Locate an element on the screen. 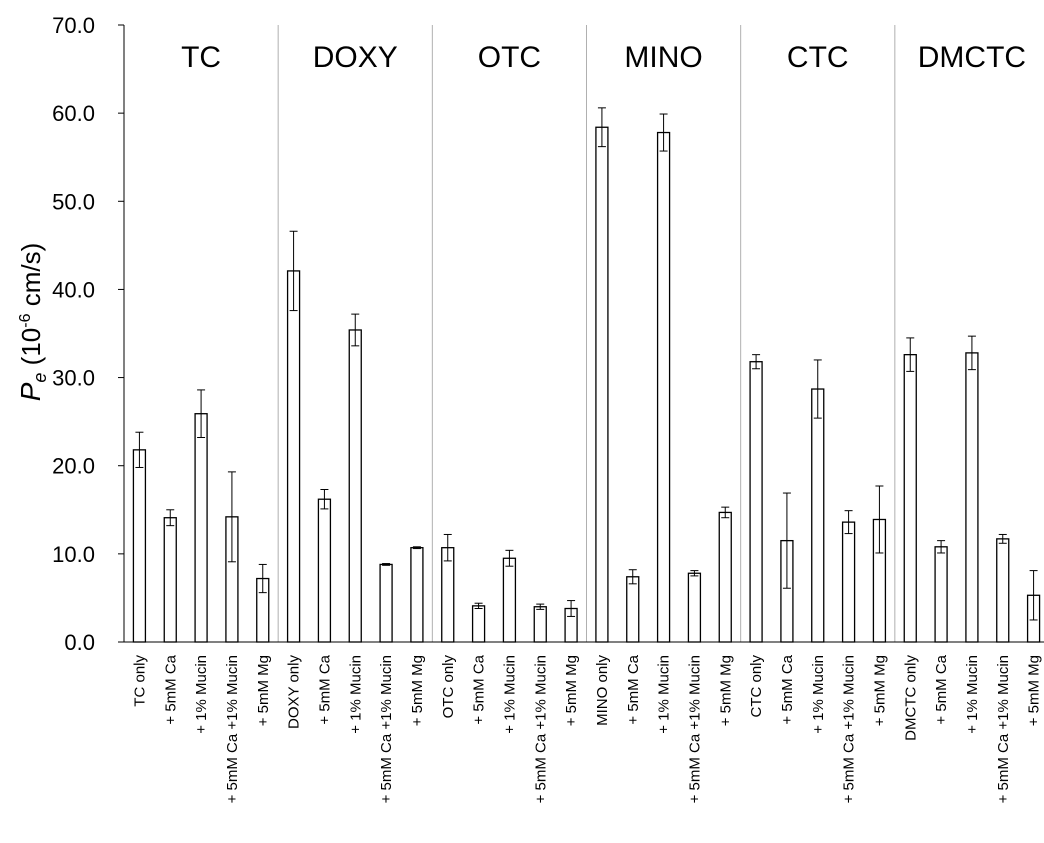 This screenshot has width=1044, height=843. y-tick-label: 20.0 is located at coordinates (73, 466).